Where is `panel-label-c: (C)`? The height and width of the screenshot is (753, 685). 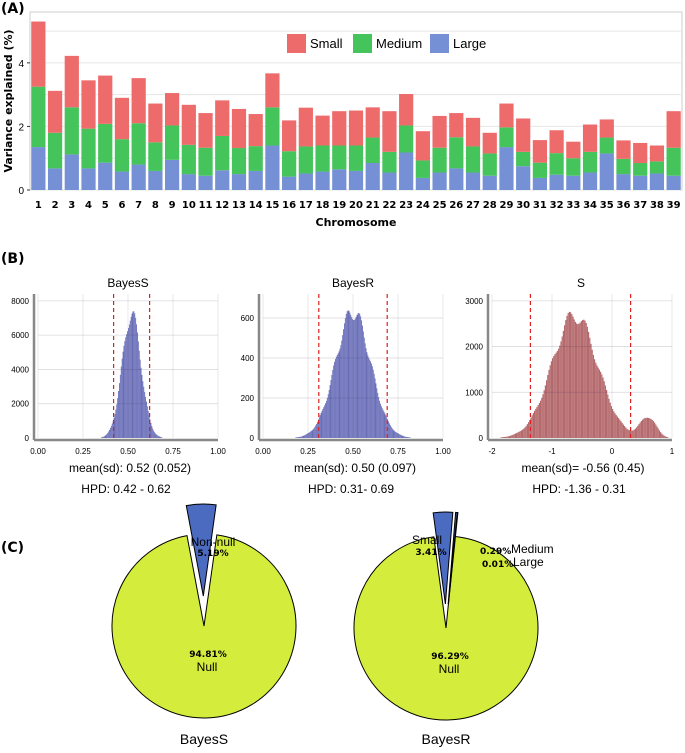 panel-label-c: (C) is located at coordinates (12, 548).